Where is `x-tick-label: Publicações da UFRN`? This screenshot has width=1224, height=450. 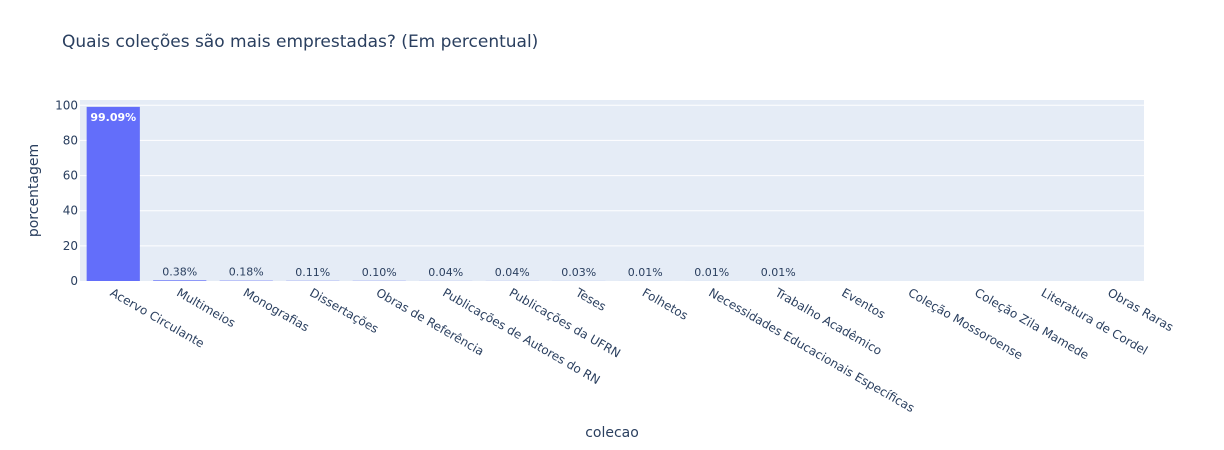 x-tick-label: Publicações da UFRN is located at coordinates (565, 322).